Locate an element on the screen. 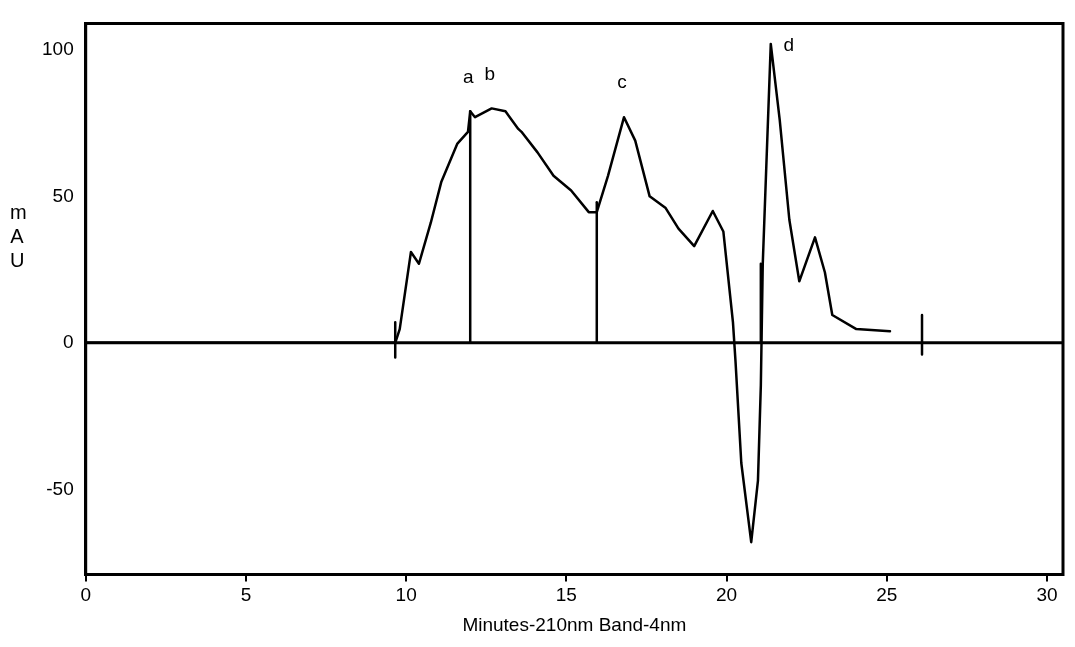  x-tick-label: 20 is located at coordinates (726, 595).